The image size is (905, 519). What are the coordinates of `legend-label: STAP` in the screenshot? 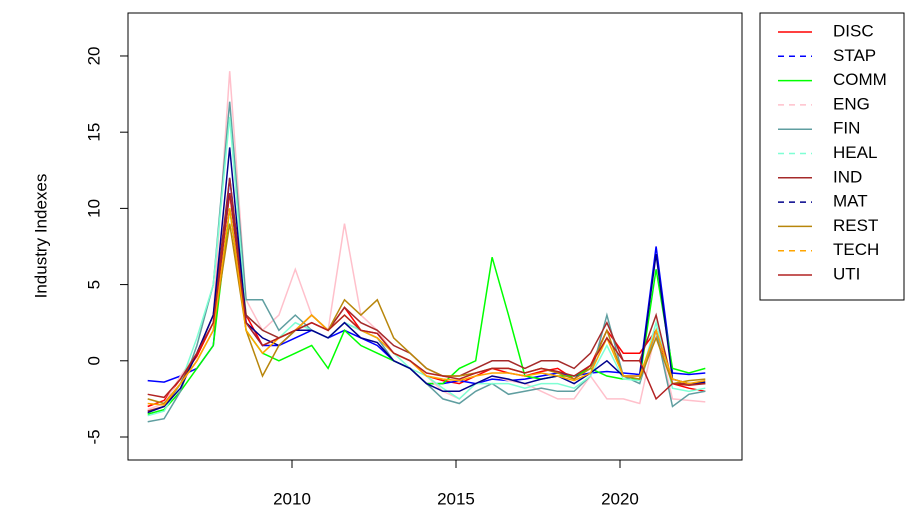 It's located at (854, 55).